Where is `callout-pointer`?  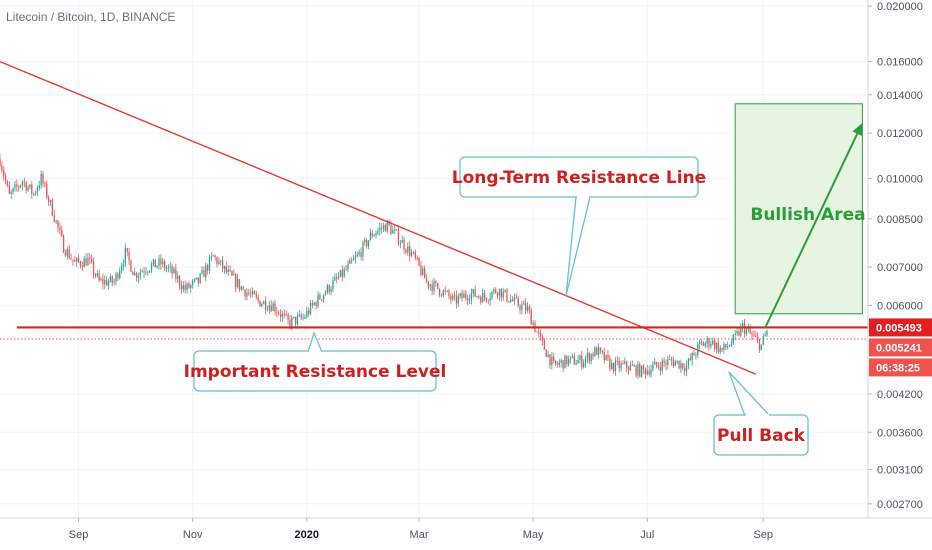
callout-pointer is located at coordinates (578, 246).